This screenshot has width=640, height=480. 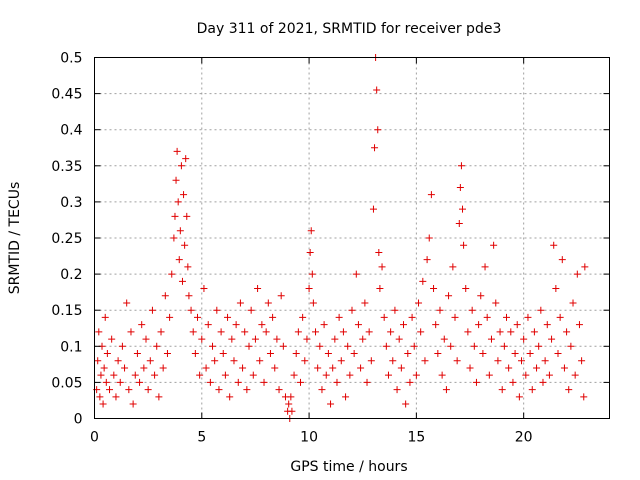 What do you see at coordinates (348, 467) in the screenshot?
I see `x-axis-label: GPS time / hours` at bounding box center [348, 467].